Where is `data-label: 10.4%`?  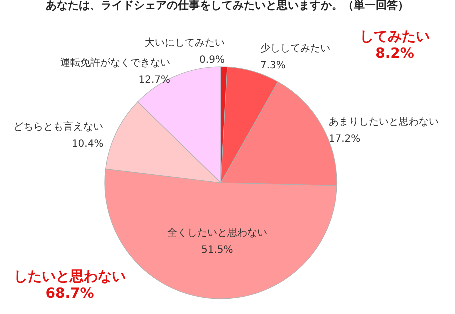 data-label: 10.4% is located at coordinates (88, 144).